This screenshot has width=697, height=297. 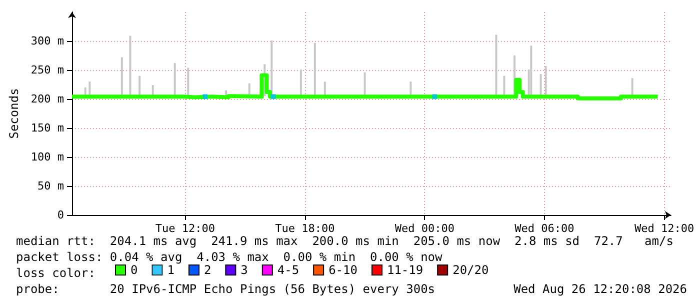 What do you see at coordinates (600, 289) in the screenshot?
I see `text: Wed Aug 26 12:20:08 2026` at bounding box center [600, 289].